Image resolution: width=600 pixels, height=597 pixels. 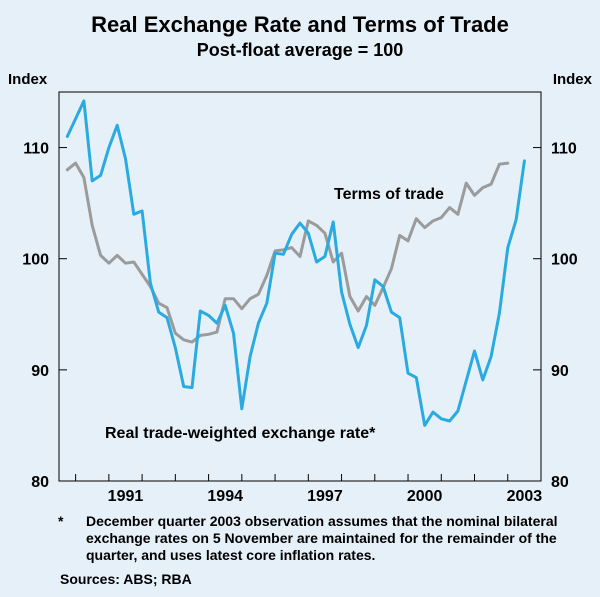 What do you see at coordinates (40, 371) in the screenshot?
I see `y-tick-label-left: 90` at bounding box center [40, 371].